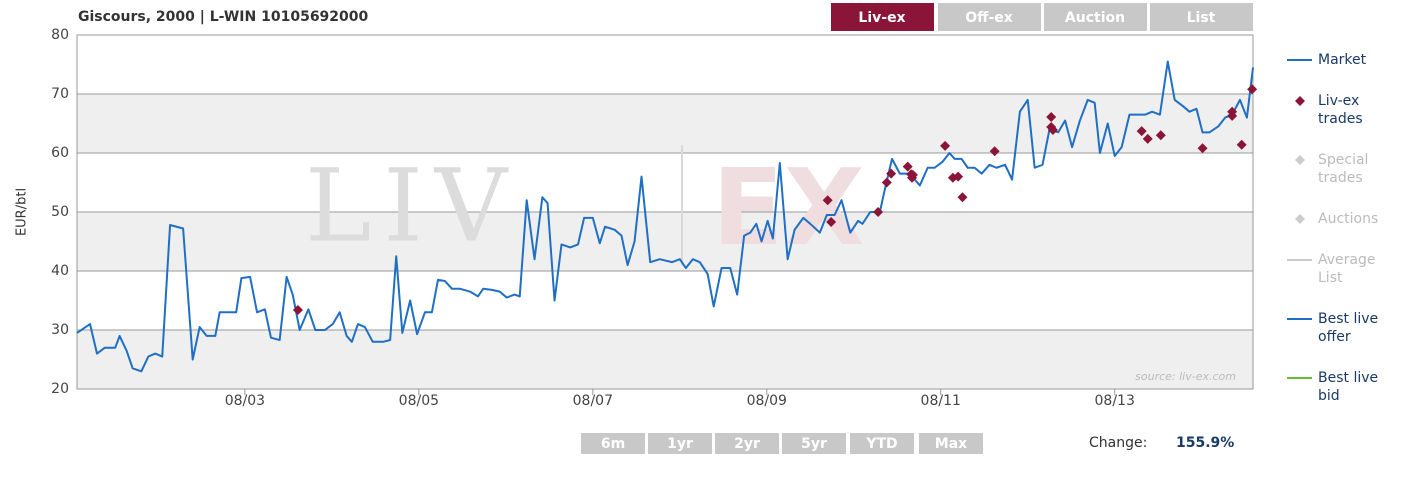  Describe the element at coordinates (60, 153) in the screenshot. I see `y-tick-label: 60` at that location.